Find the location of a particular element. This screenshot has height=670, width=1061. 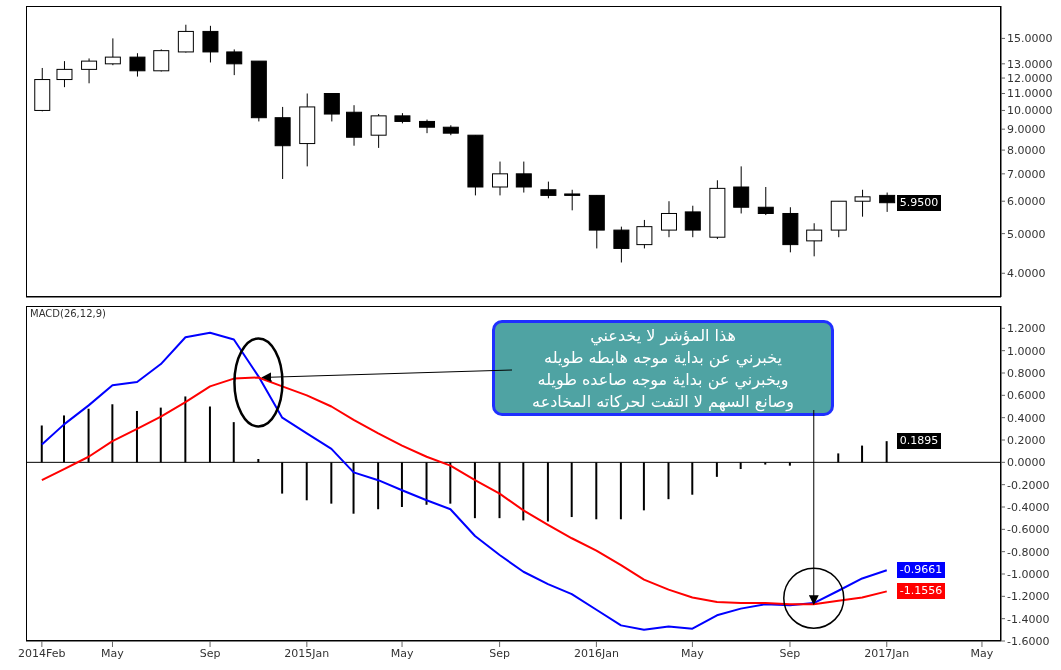

y-tick-label: -1.4000 is located at coordinates (1028, 619).